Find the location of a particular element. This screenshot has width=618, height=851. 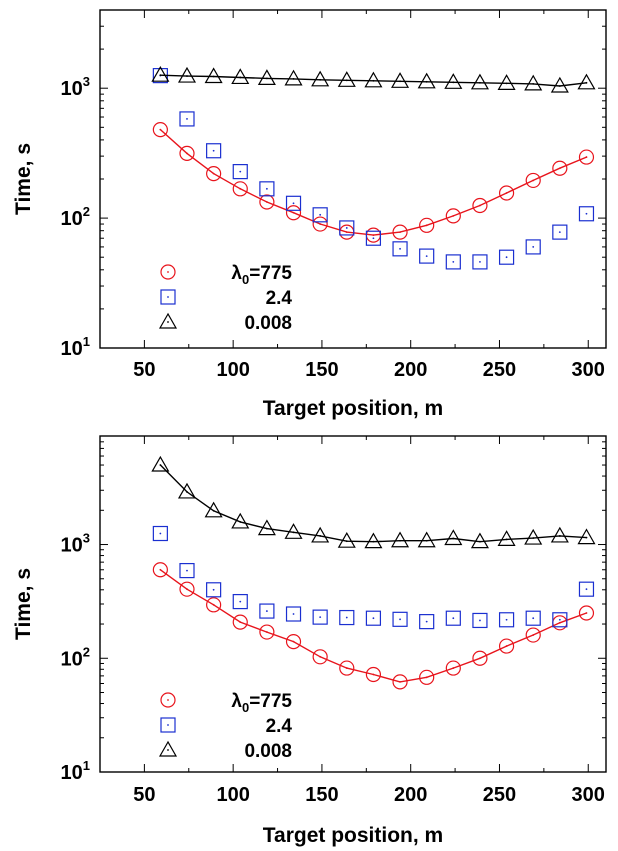

y-tick-label: 10² is located at coordinates (75, 657).